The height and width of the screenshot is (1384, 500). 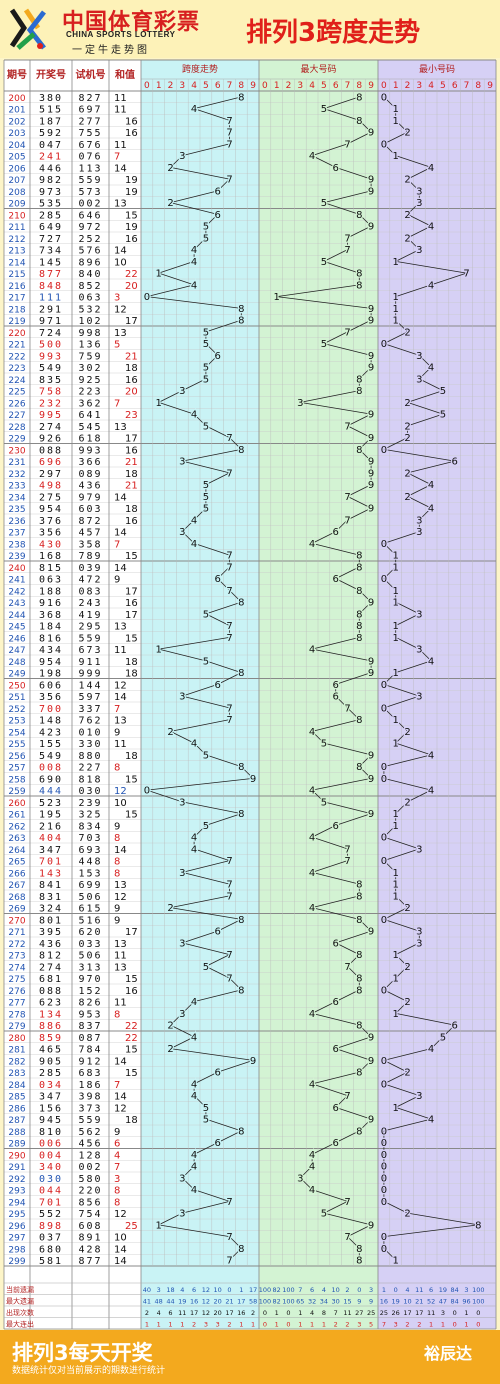 What do you see at coordinates (20, 1289) in the screenshot?
I see `stat-label: 当前遗漏` at bounding box center [20, 1289].